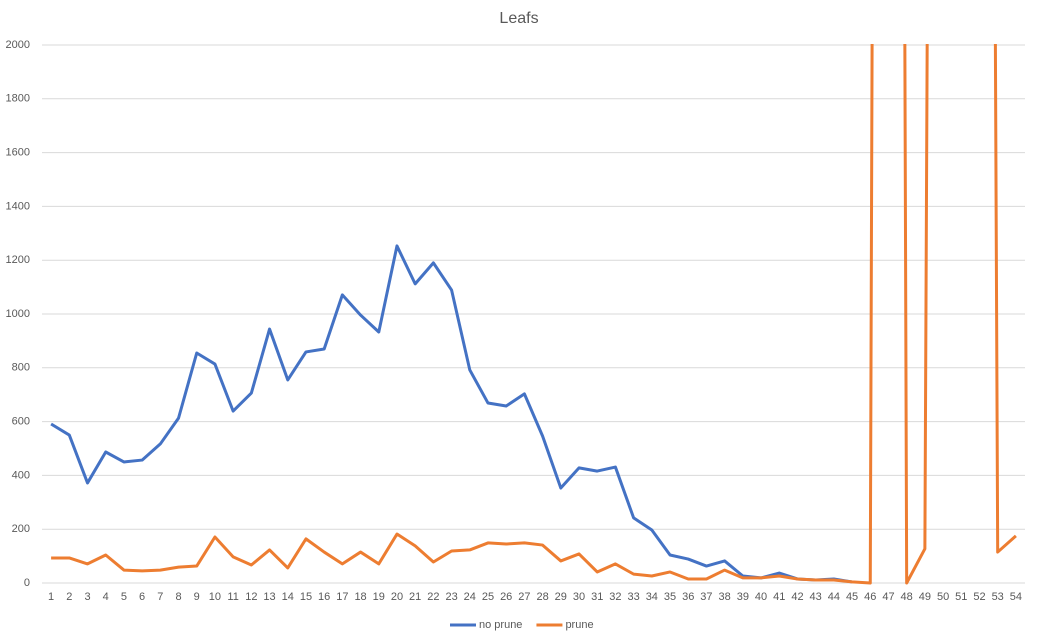  I want to click on y-tick-label: 200, so click(21, 529).